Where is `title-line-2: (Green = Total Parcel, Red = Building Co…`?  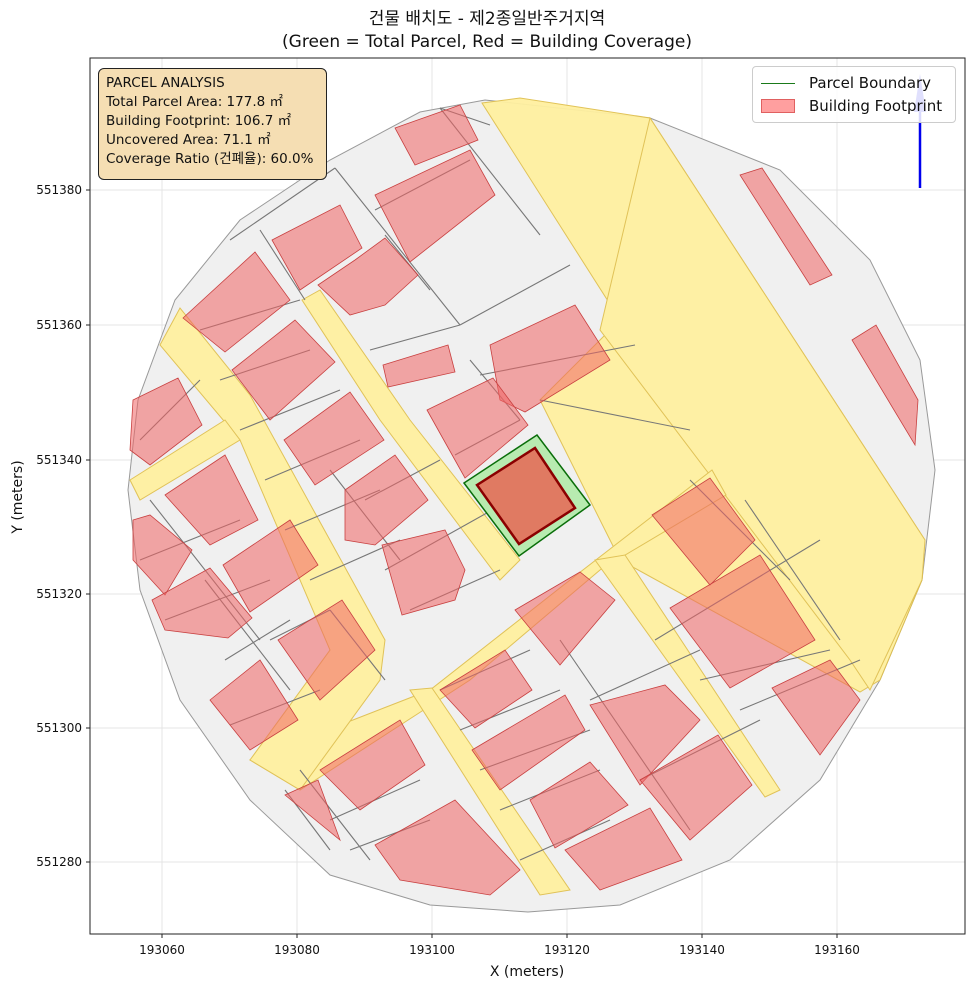 title-line-2: (Green = Total Parcel, Red = Building Co… is located at coordinates (487, 42).